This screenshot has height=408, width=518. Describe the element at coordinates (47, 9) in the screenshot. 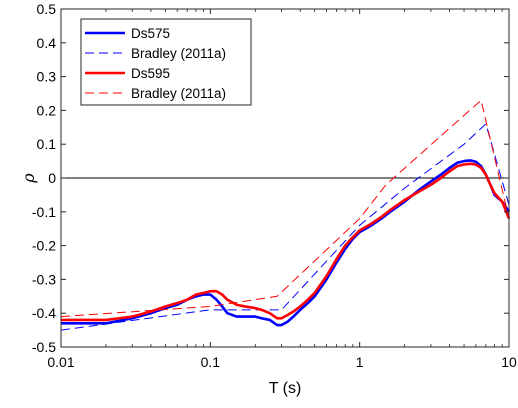

I see `y-tick-label: 0.5` at that location.